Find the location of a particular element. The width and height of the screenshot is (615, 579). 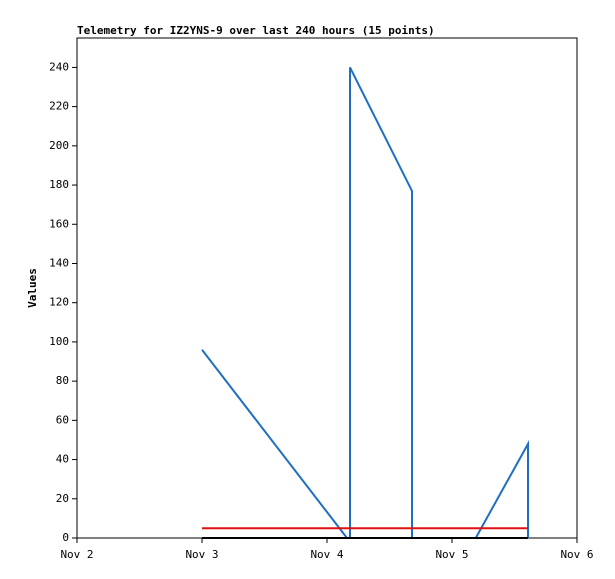

y-tick-label: 240 is located at coordinates (59, 66).